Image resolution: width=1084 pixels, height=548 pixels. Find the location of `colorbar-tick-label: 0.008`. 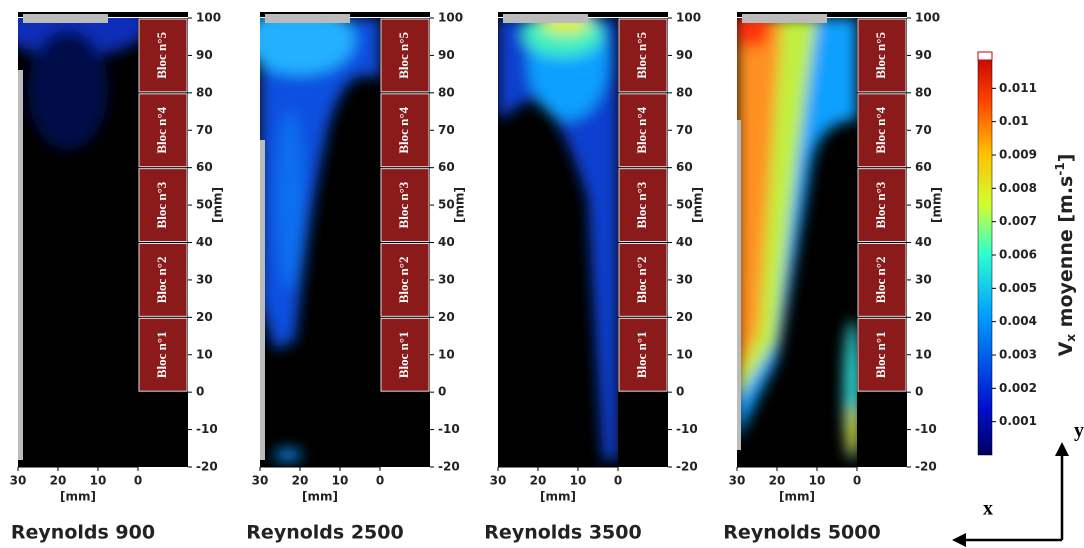

colorbar-tick-label: 0.008 is located at coordinates (1018, 188).